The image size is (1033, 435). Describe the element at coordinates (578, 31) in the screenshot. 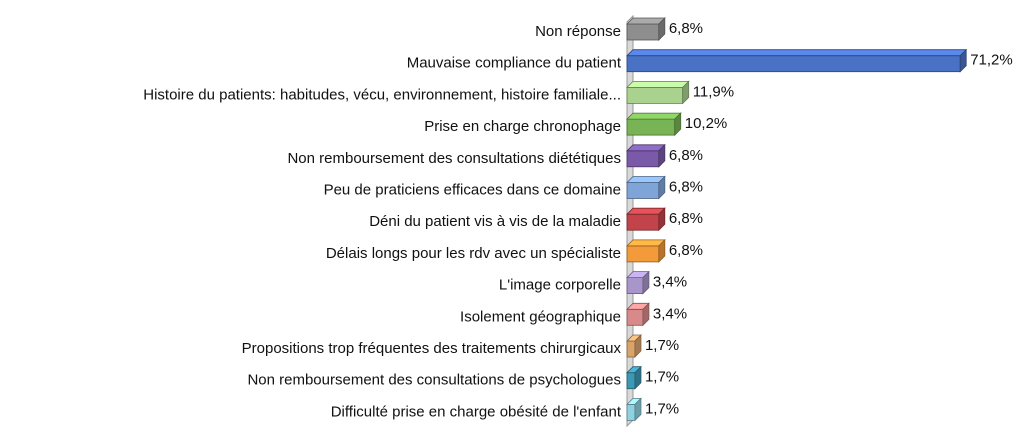

I see `category-label: Non réponse` at that location.